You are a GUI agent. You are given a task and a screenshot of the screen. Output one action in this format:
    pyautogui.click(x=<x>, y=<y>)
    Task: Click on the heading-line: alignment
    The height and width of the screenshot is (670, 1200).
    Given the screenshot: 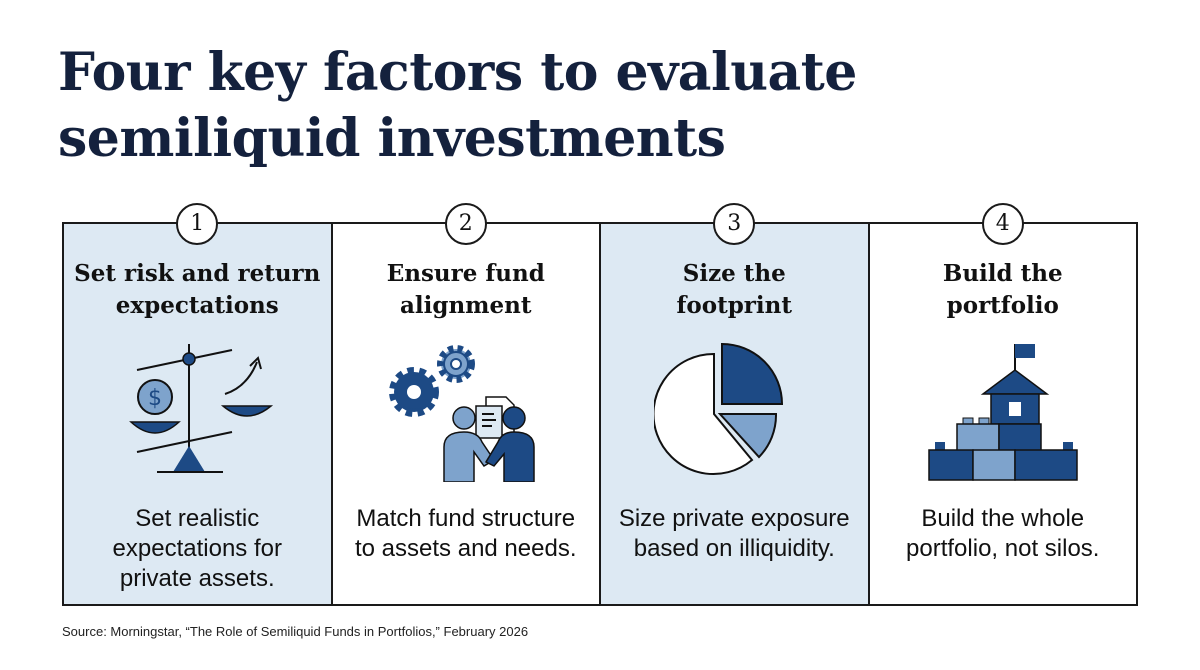 What is the action you would take?
    pyautogui.click(x=466, y=305)
    